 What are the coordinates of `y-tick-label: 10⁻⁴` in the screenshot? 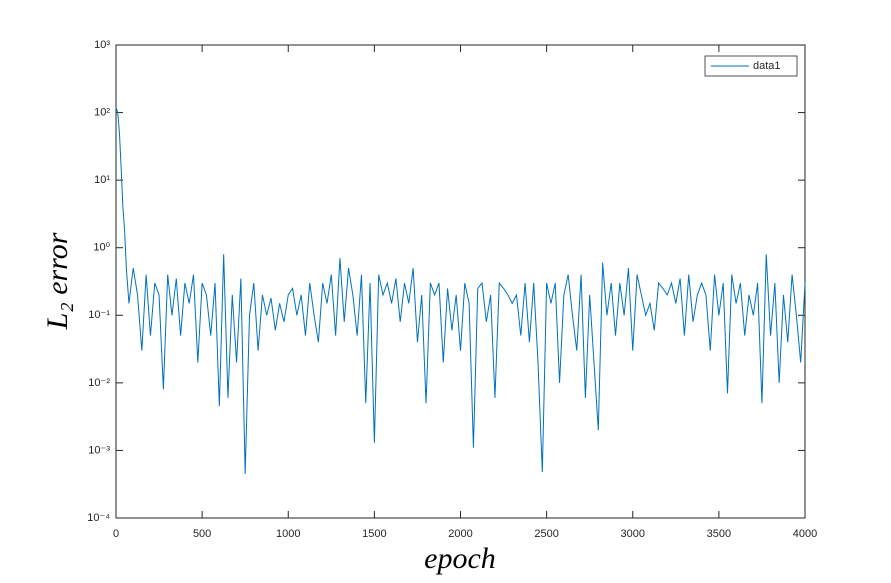 It's located at (98, 518).